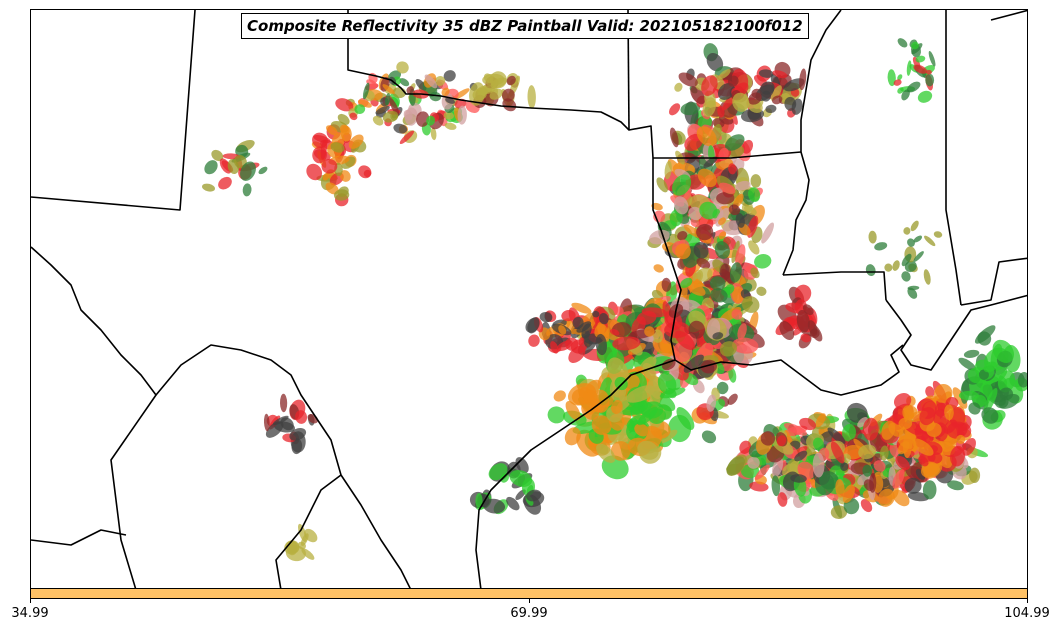  I want to click on colorbar, so click(529, 593).